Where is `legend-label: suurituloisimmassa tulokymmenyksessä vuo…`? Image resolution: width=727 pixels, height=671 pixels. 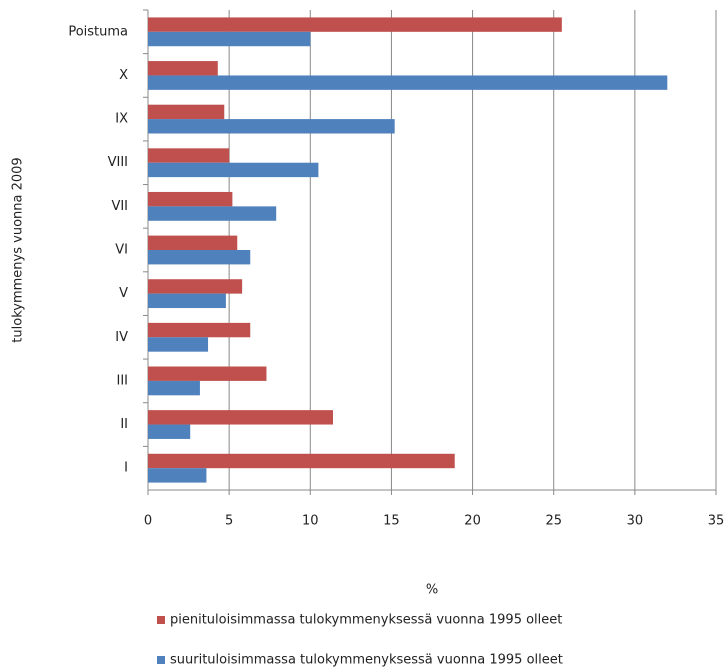 legend-label: suurituloisimmassa tulokymmenyksessä vuo… is located at coordinates (366, 660).